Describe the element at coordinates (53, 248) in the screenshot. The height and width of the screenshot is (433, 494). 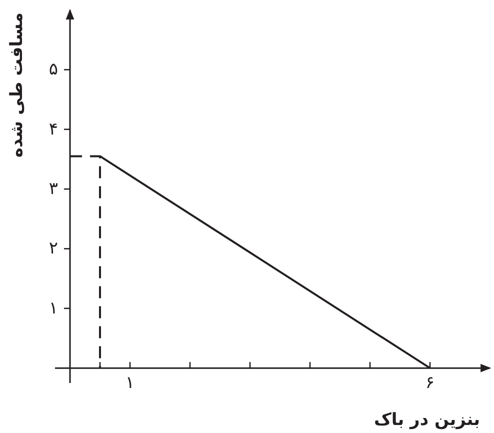
I see `y-tick-label: ۲` at that location.